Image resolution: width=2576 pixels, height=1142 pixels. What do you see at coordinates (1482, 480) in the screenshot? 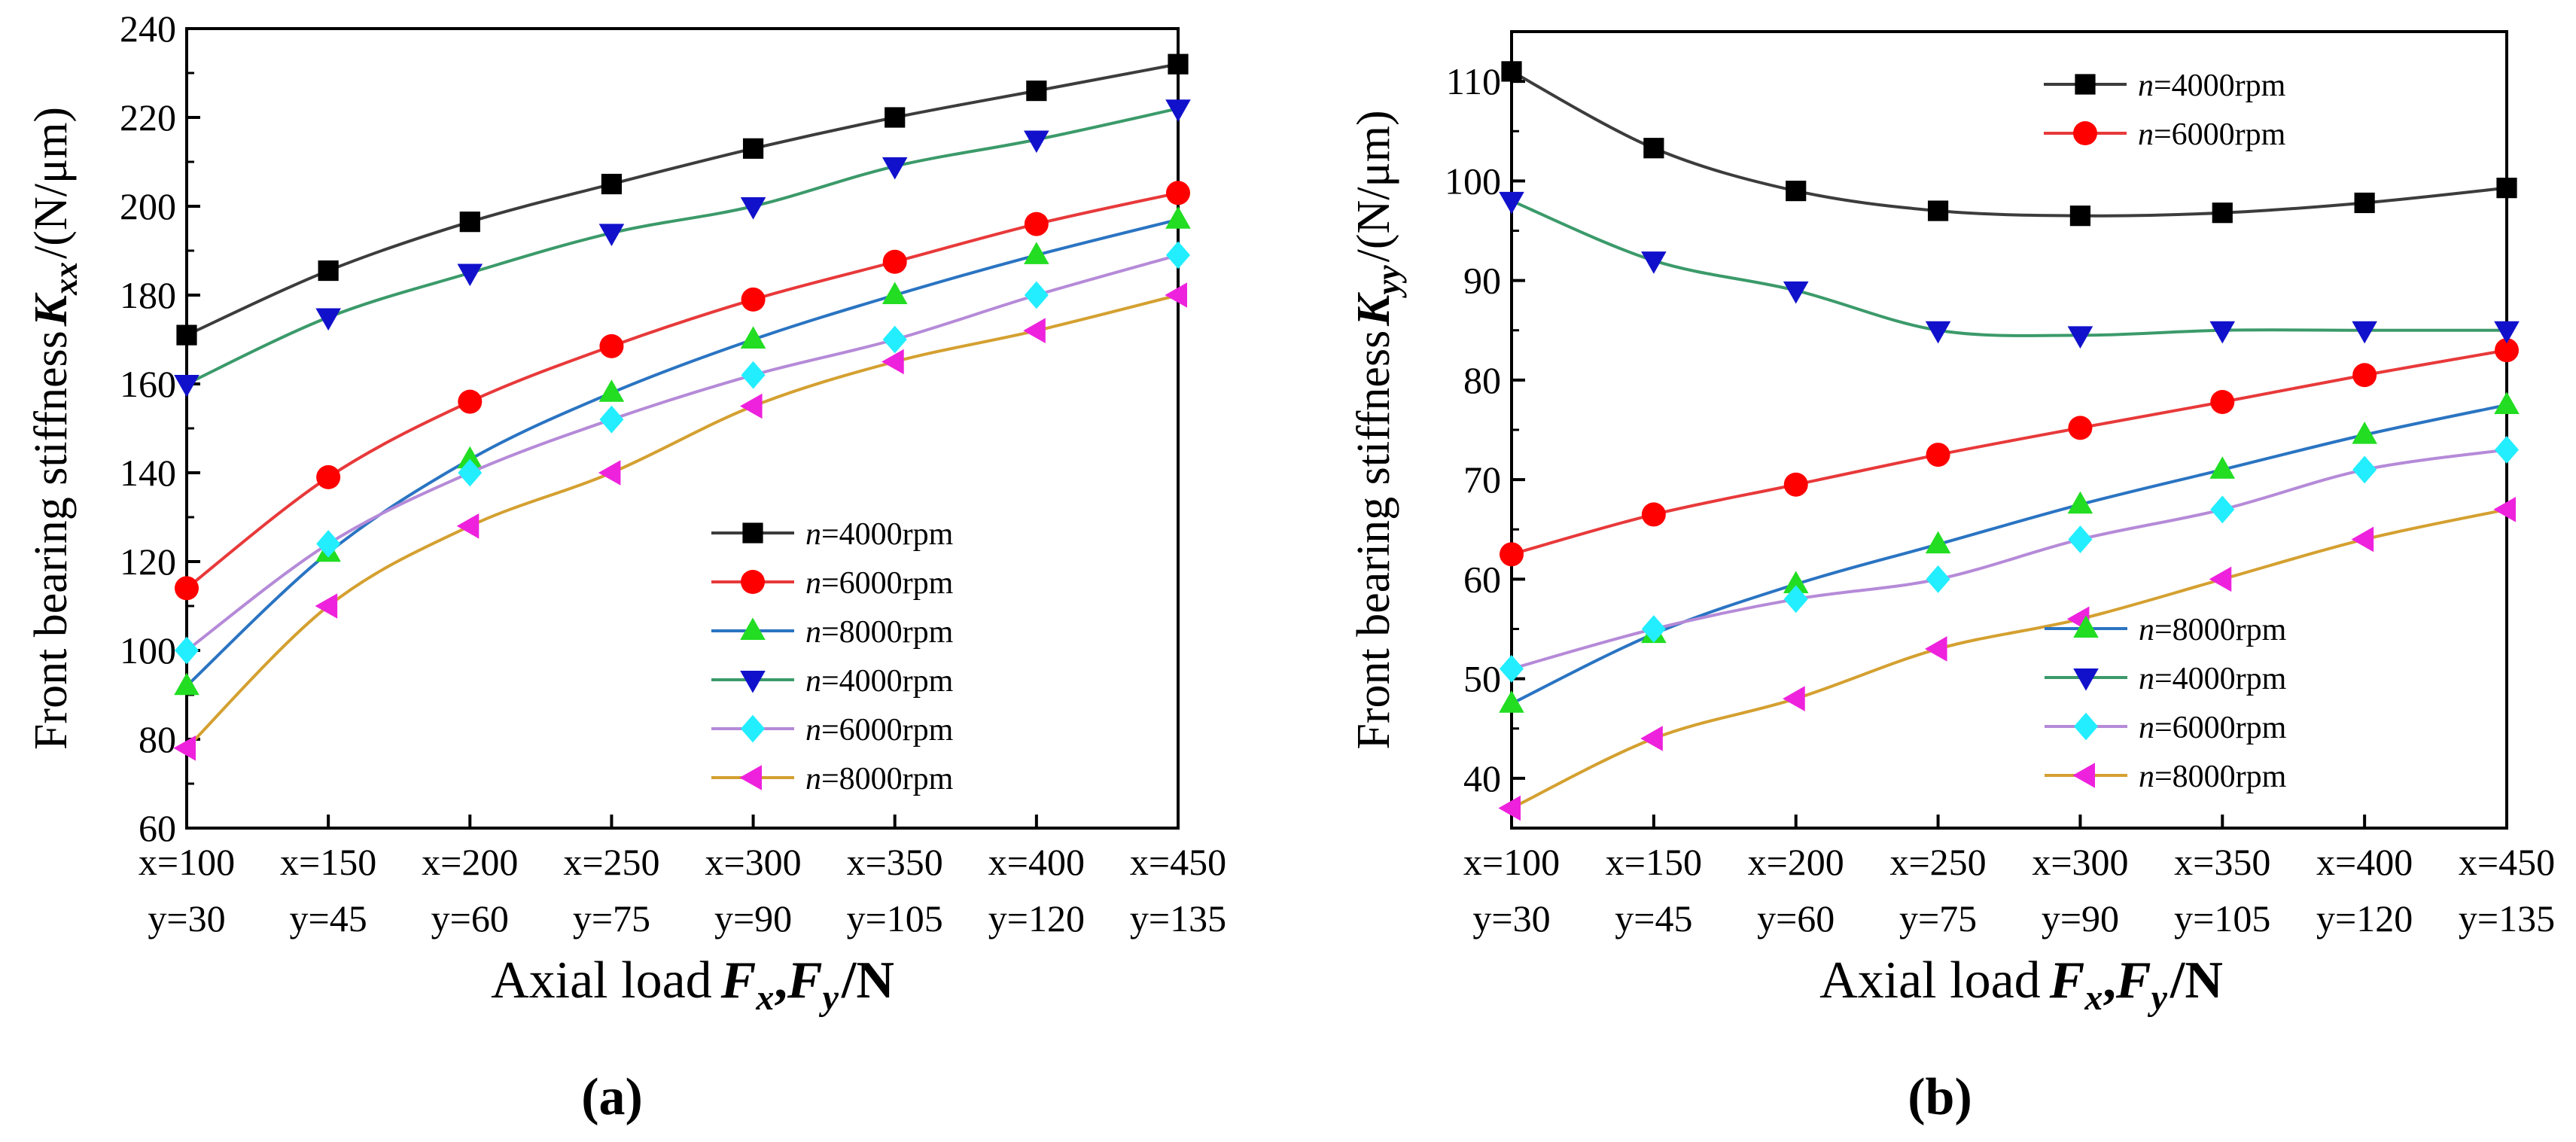
I see `y-tick-label: 70` at bounding box center [1482, 480].